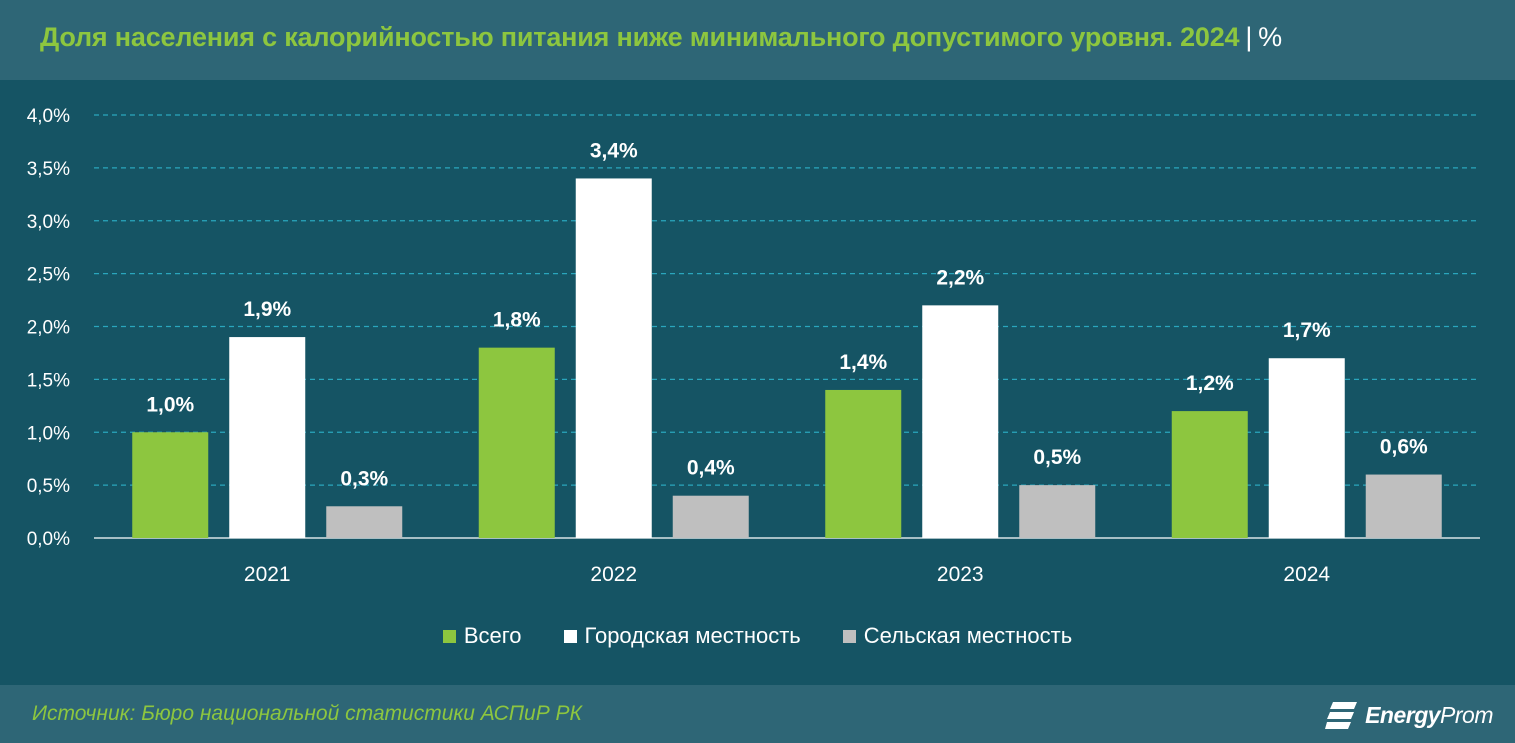 This screenshot has height=743, width=1515. Describe the element at coordinates (692, 635) in the screenshot. I see `legend-label-urban: Городская местность` at that location.